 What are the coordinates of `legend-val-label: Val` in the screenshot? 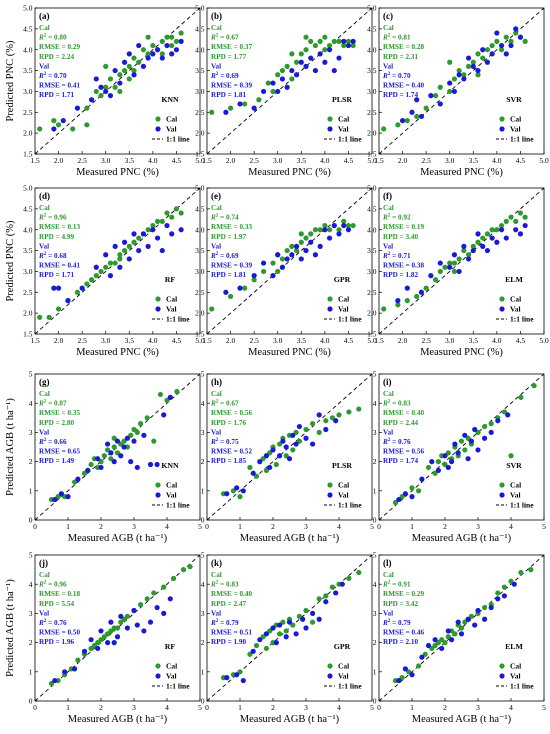 It's located at (343, 495).